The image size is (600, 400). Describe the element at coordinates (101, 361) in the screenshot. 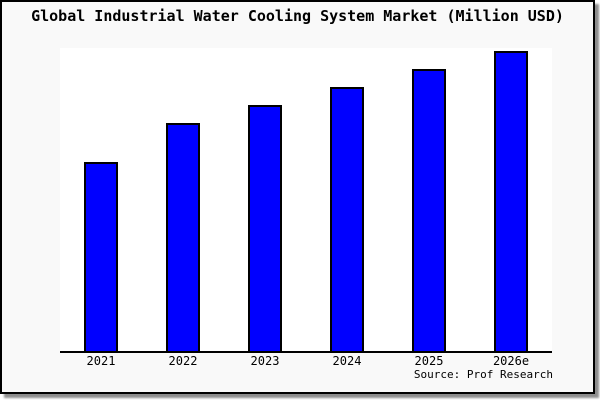

I see `x-tick-label-2021: 2021` at that location.